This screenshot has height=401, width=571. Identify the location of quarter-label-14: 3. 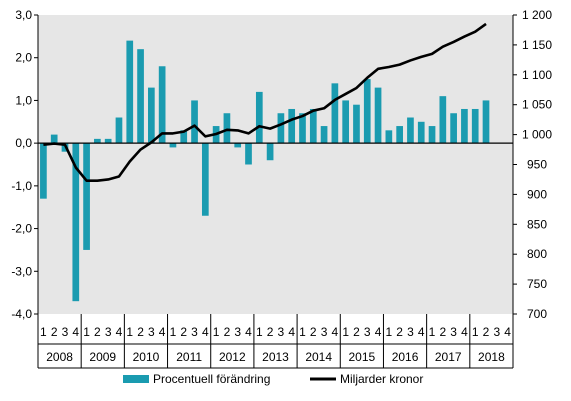
(194, 332).